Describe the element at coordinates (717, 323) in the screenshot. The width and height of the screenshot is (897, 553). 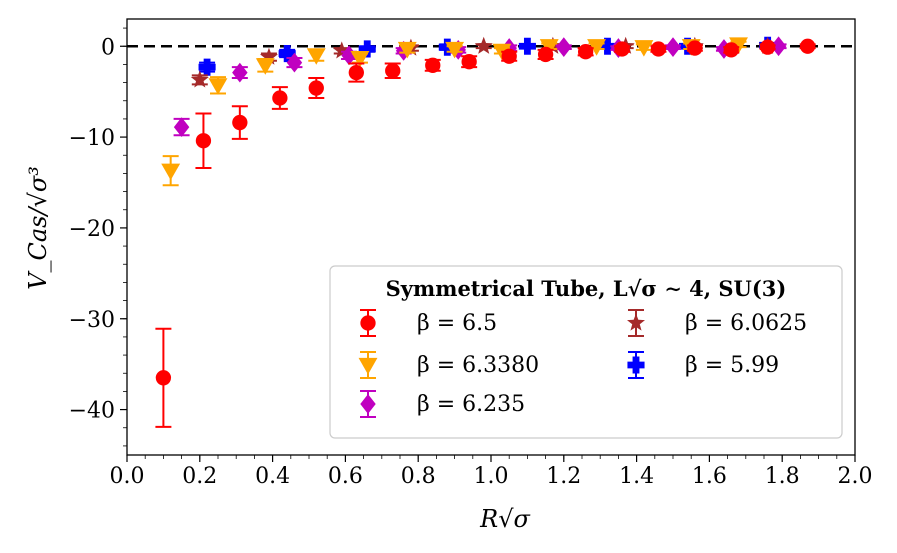
I see `legend-entry-beta-6-0625: β = 6.0625` at that location.